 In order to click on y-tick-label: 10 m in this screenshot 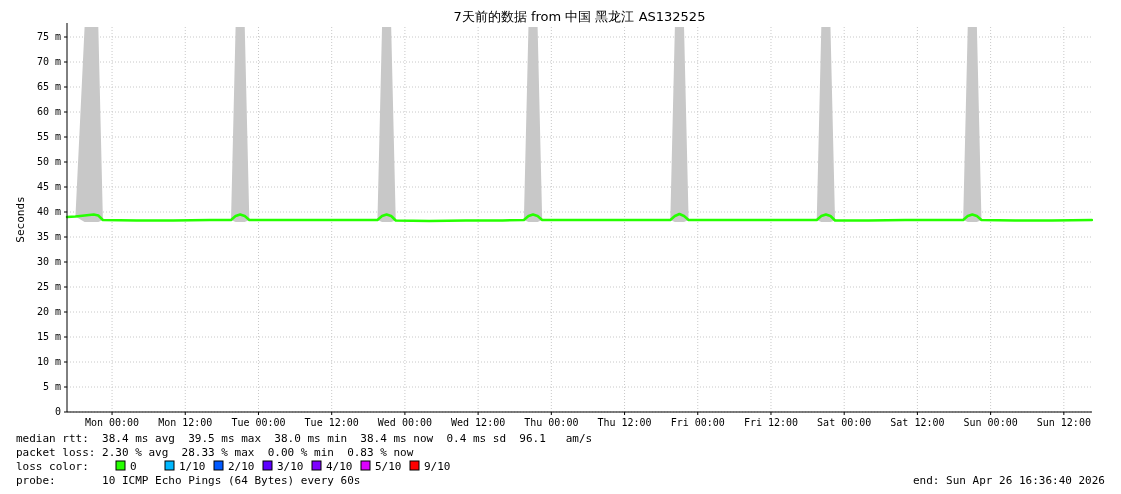, I will do `click(48, 361)`.